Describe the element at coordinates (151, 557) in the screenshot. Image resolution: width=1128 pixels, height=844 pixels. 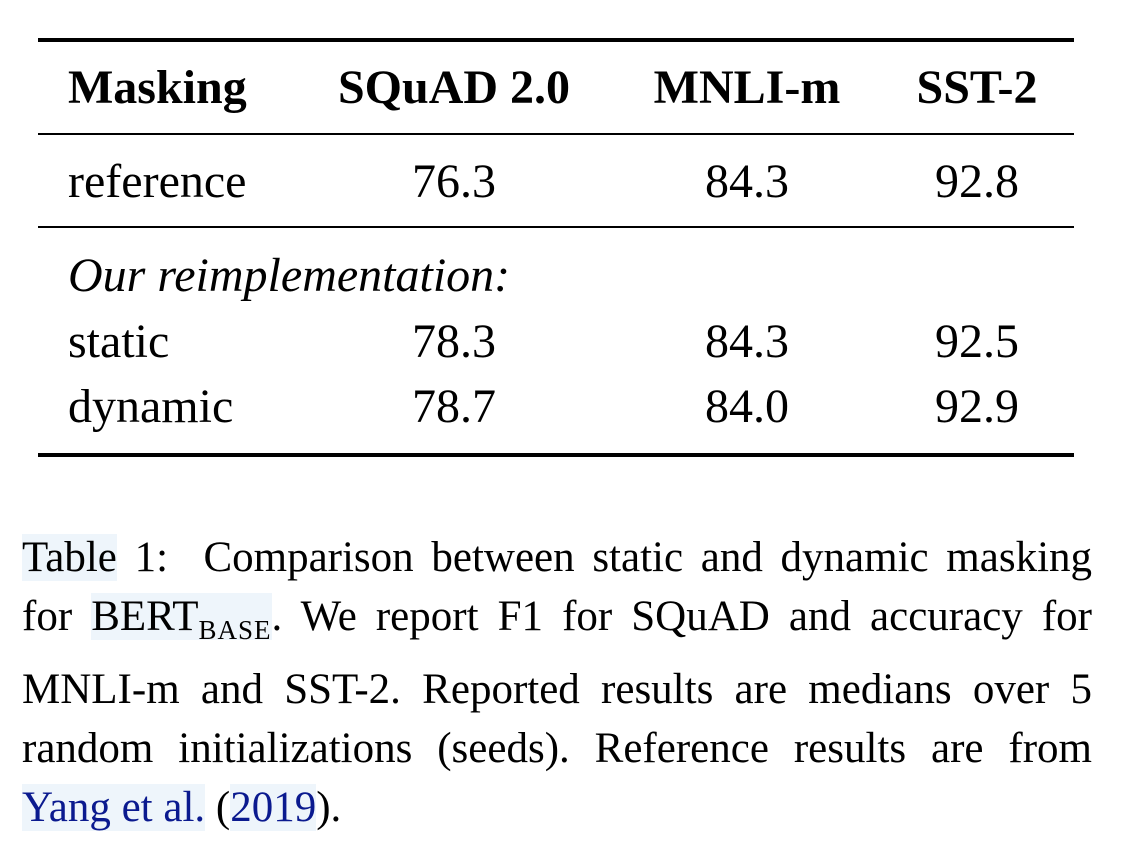
I see `table-number: 1:` at that location.